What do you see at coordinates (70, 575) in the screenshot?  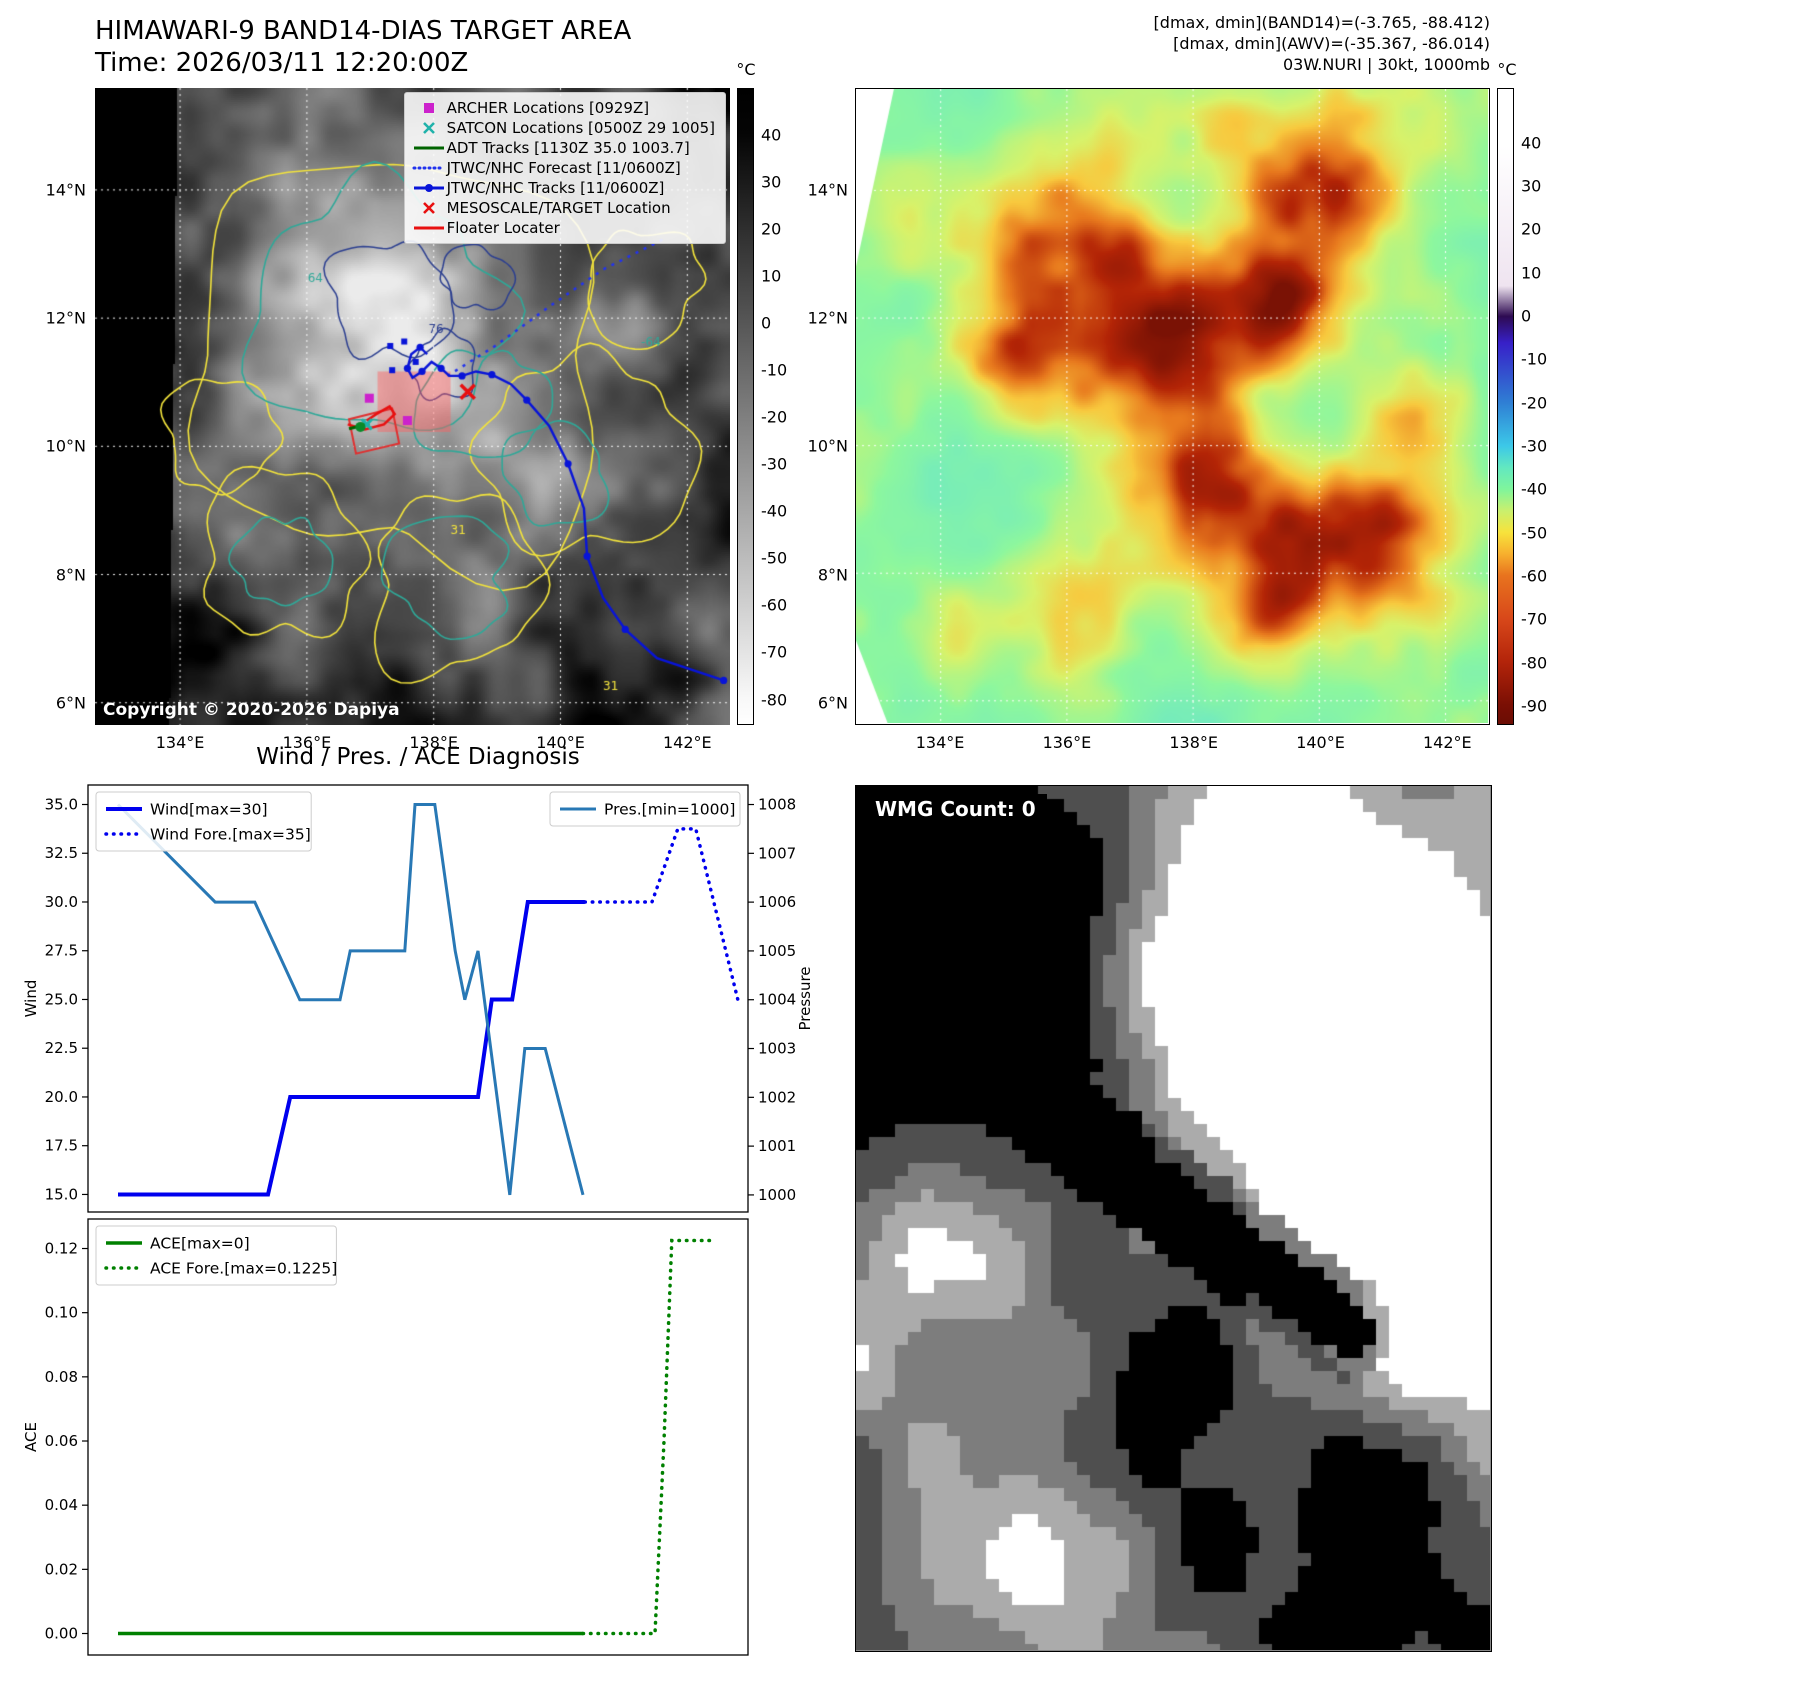 I see `band14-y-tick-label: 8°N` at bounding box center [70, 575].